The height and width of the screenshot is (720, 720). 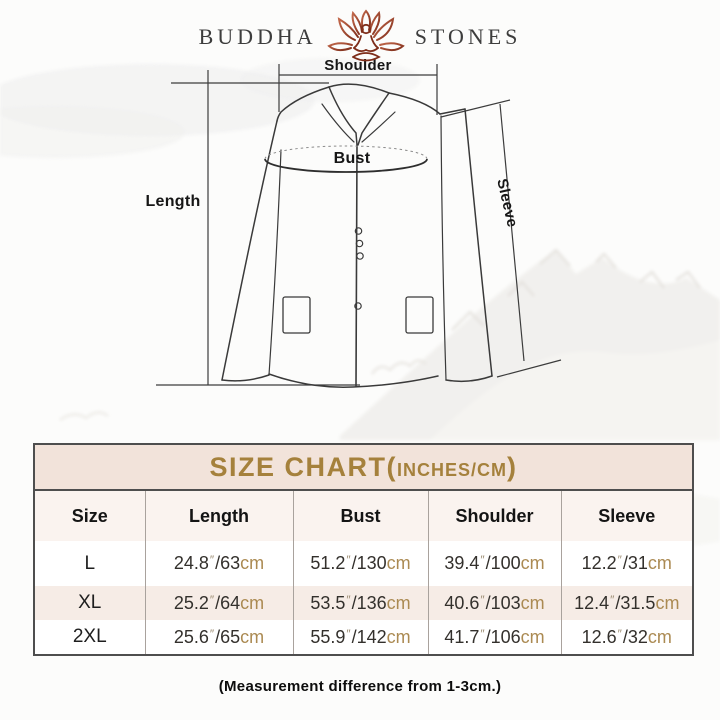 I want to click on col-header-length: Length, so click(x=218, y=515).